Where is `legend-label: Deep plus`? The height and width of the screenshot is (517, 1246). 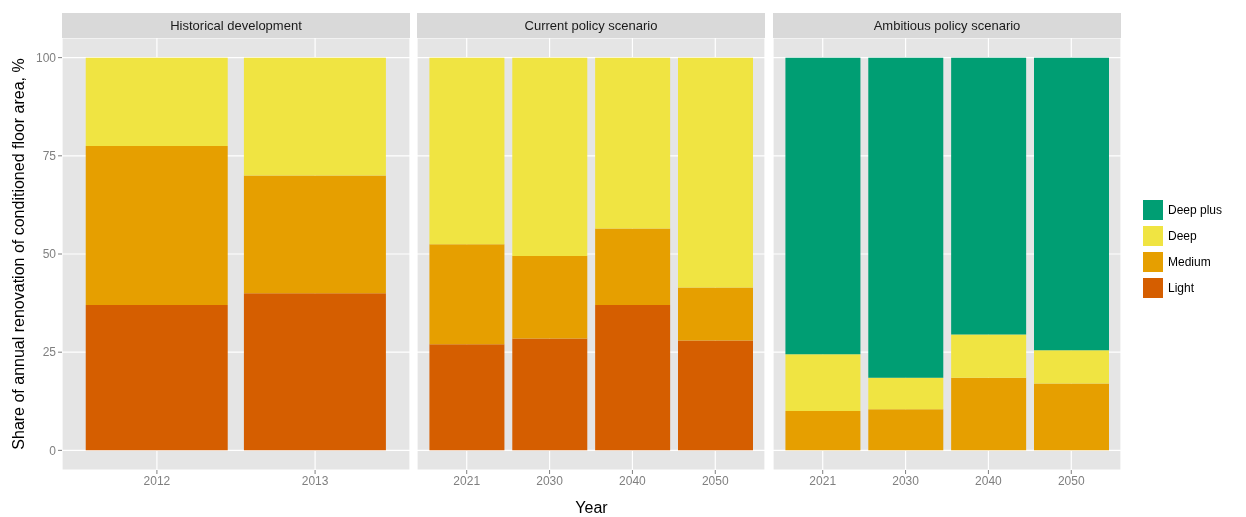
legend-label: Deep plus is located at coordinates (1195, 210).